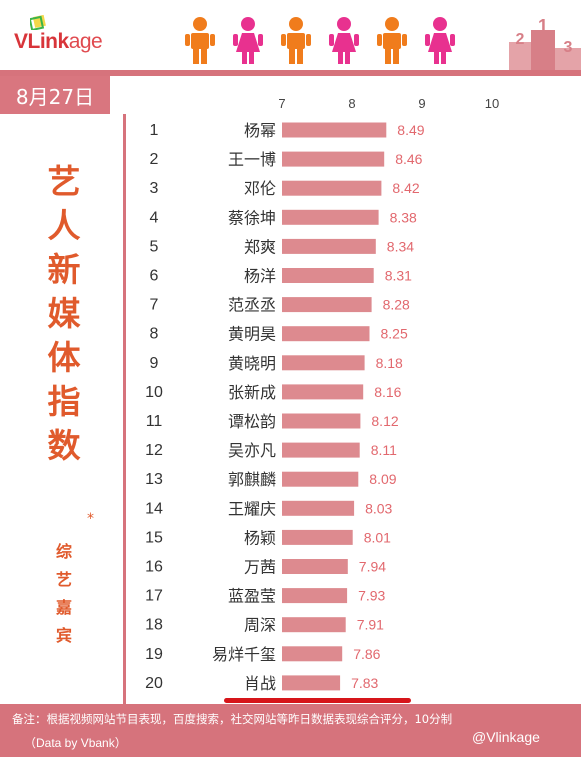 This screenshot has width=581, height=757. What do you see at coordinates (63, 635) in the screenshot?
I see `subtitle-char: 宾` at bounding box center [63, 635].